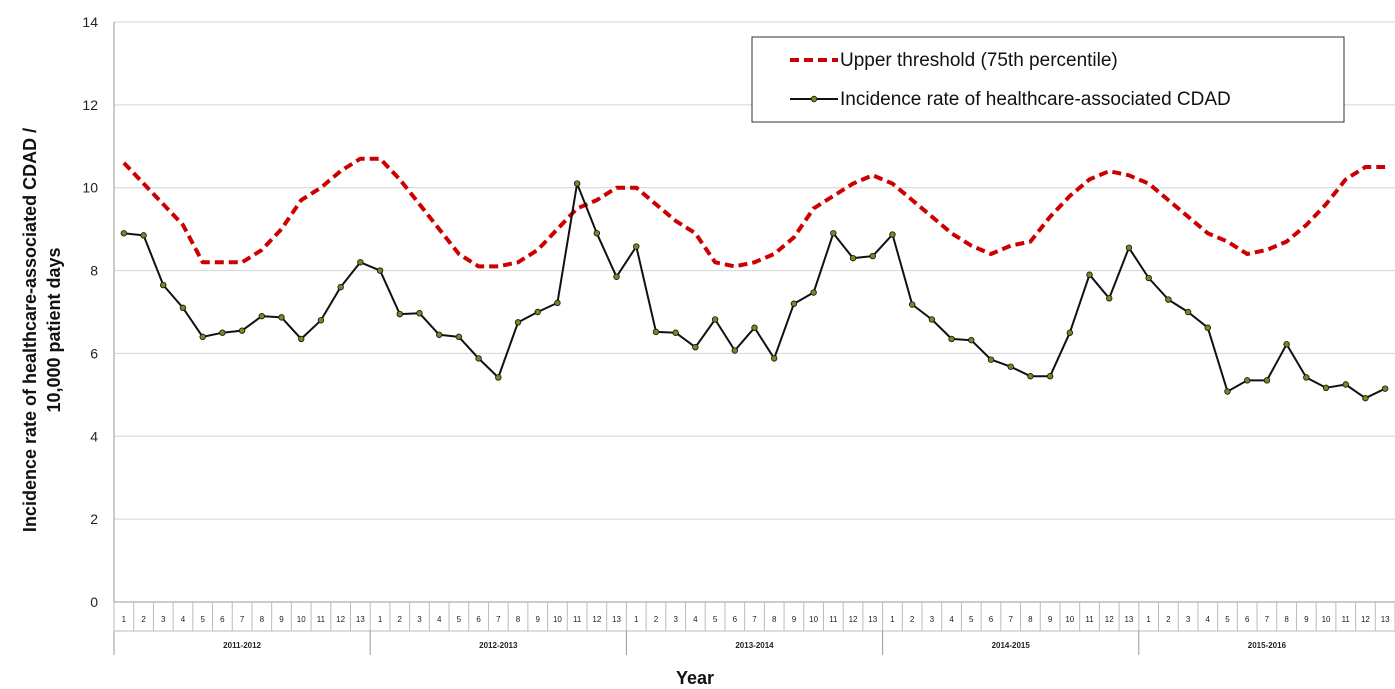 The image size is (1395, 689). What do you see at coordinates (814, 99) in the screenshot?
I see `legend-marker-incidence` at bounding box center [814, 99].